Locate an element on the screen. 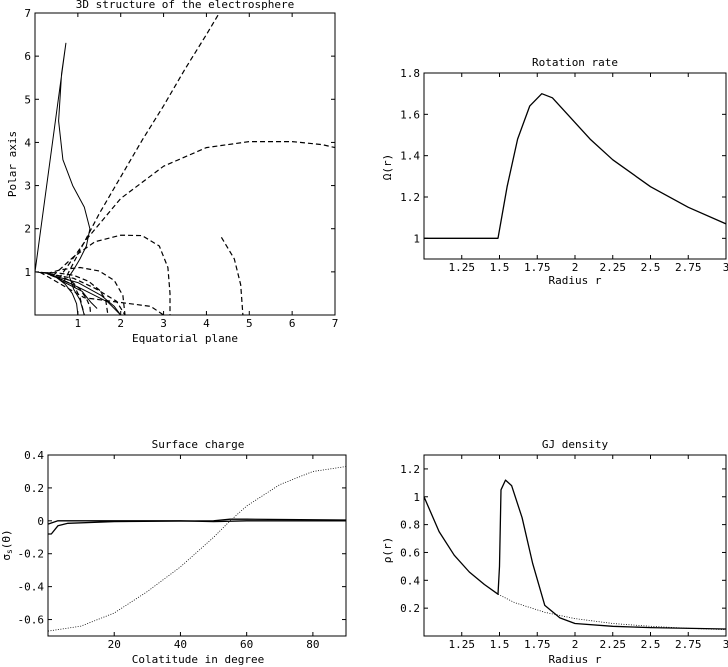  y-tick-label: 0.8 is located at coordinates (410, 525).